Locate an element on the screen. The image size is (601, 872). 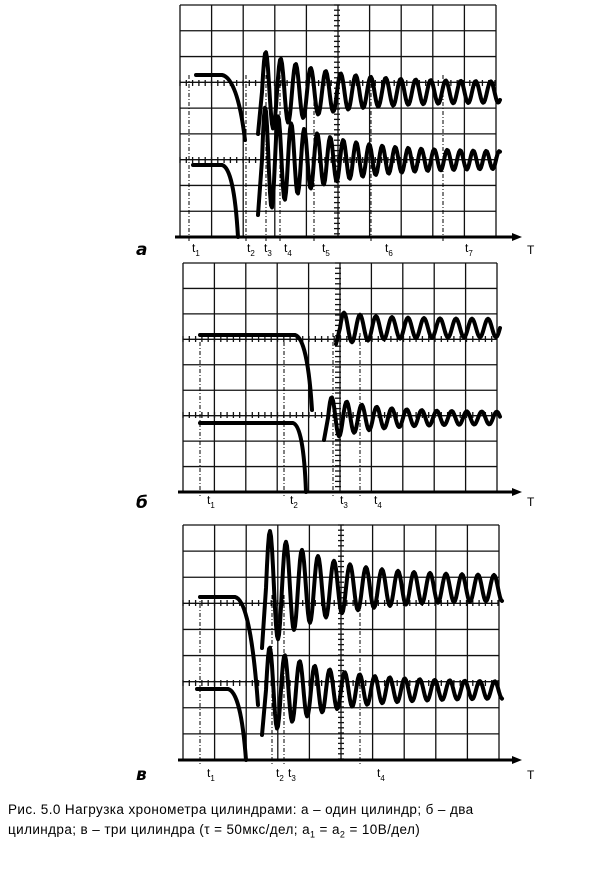
marker-label-index: 7 is located at coordinates (470, 253).